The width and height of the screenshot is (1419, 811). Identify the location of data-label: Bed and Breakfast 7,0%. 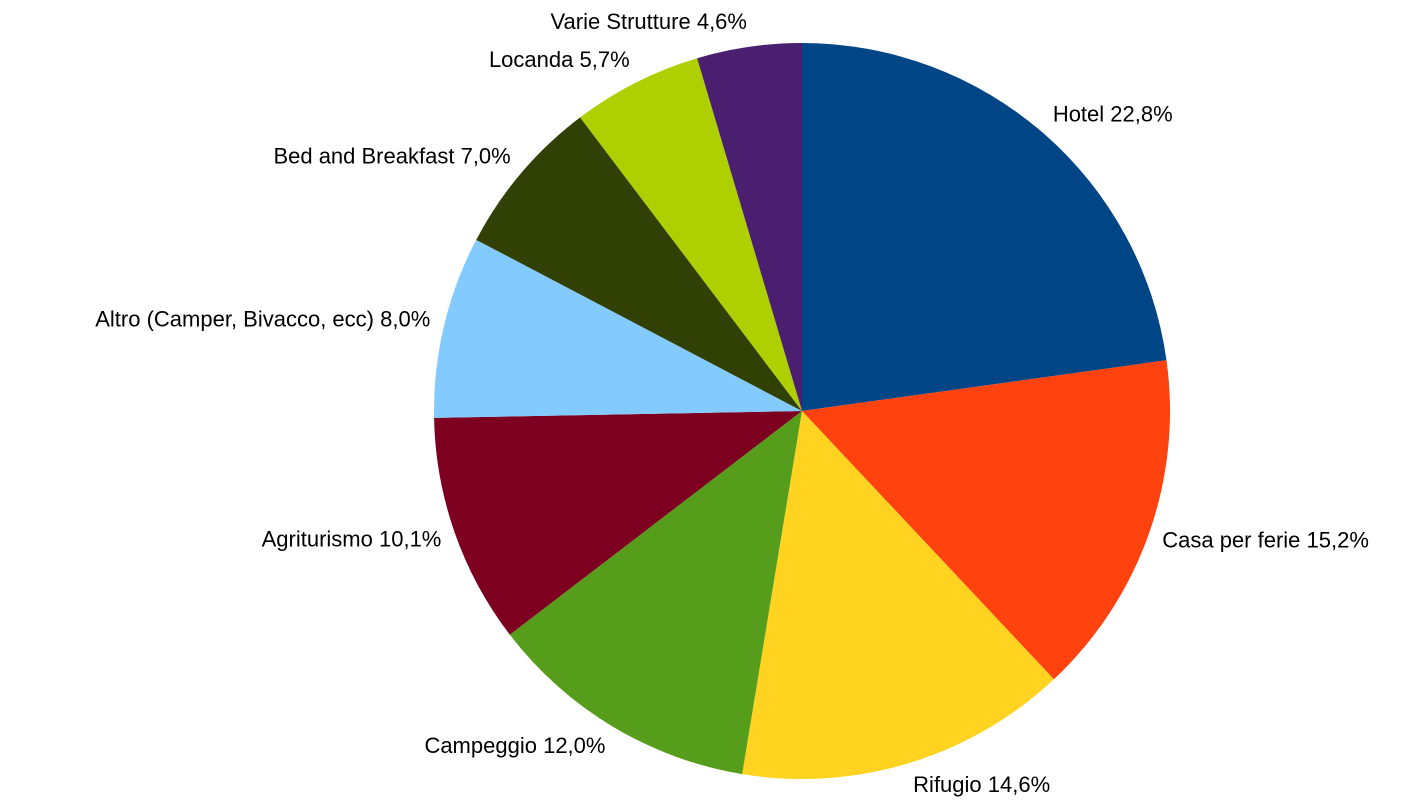
(391, 155).